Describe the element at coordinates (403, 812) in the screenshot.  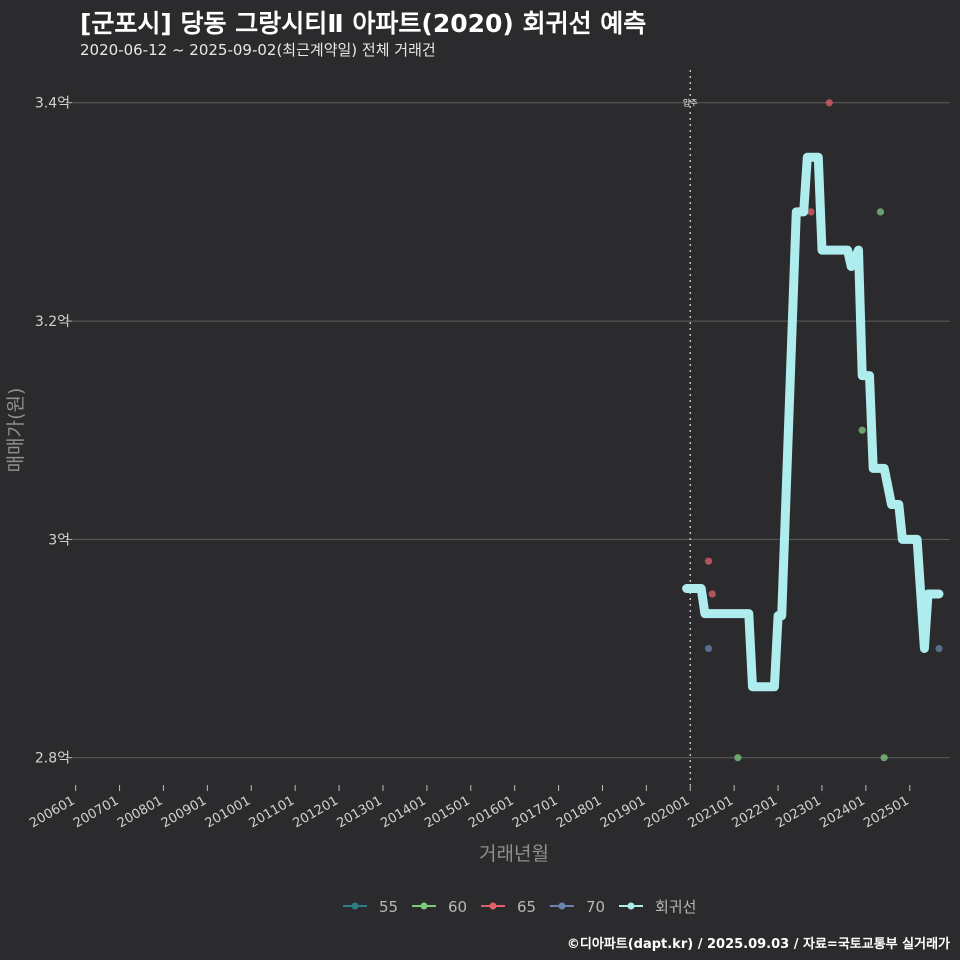
I see `x-tick-label: 201401` at that location.